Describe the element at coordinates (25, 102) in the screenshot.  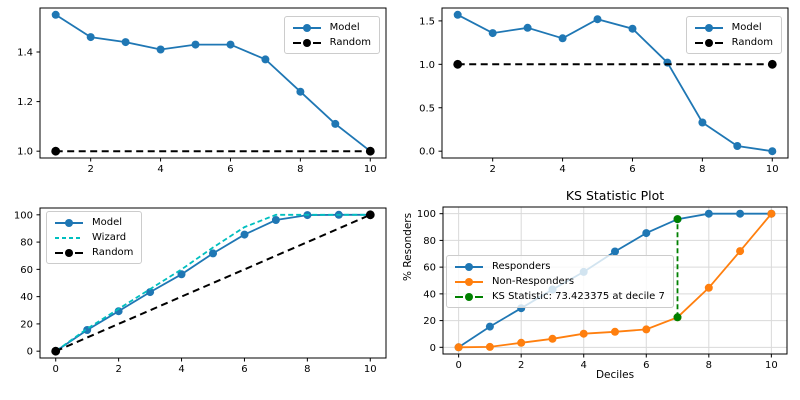
I see `y-tick-label: 1.2` at that location.